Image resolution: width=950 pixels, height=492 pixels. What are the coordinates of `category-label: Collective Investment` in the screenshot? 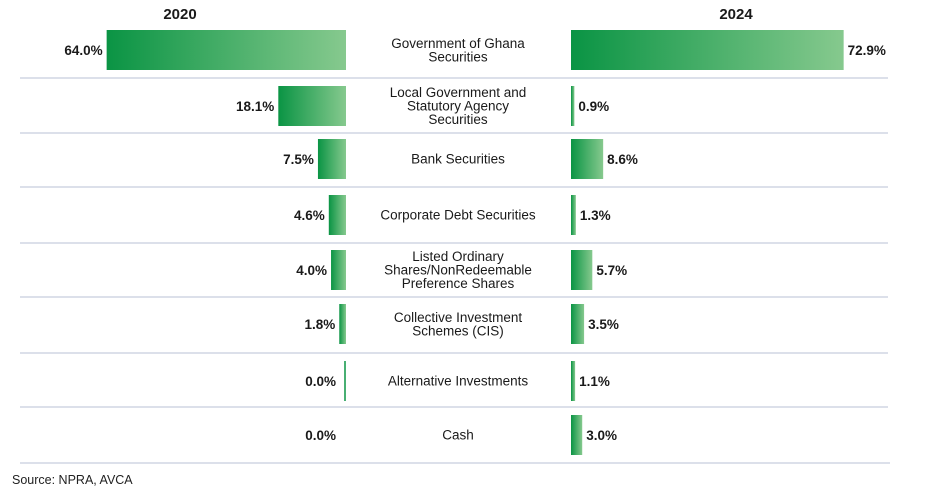 It's located at (458, 317).